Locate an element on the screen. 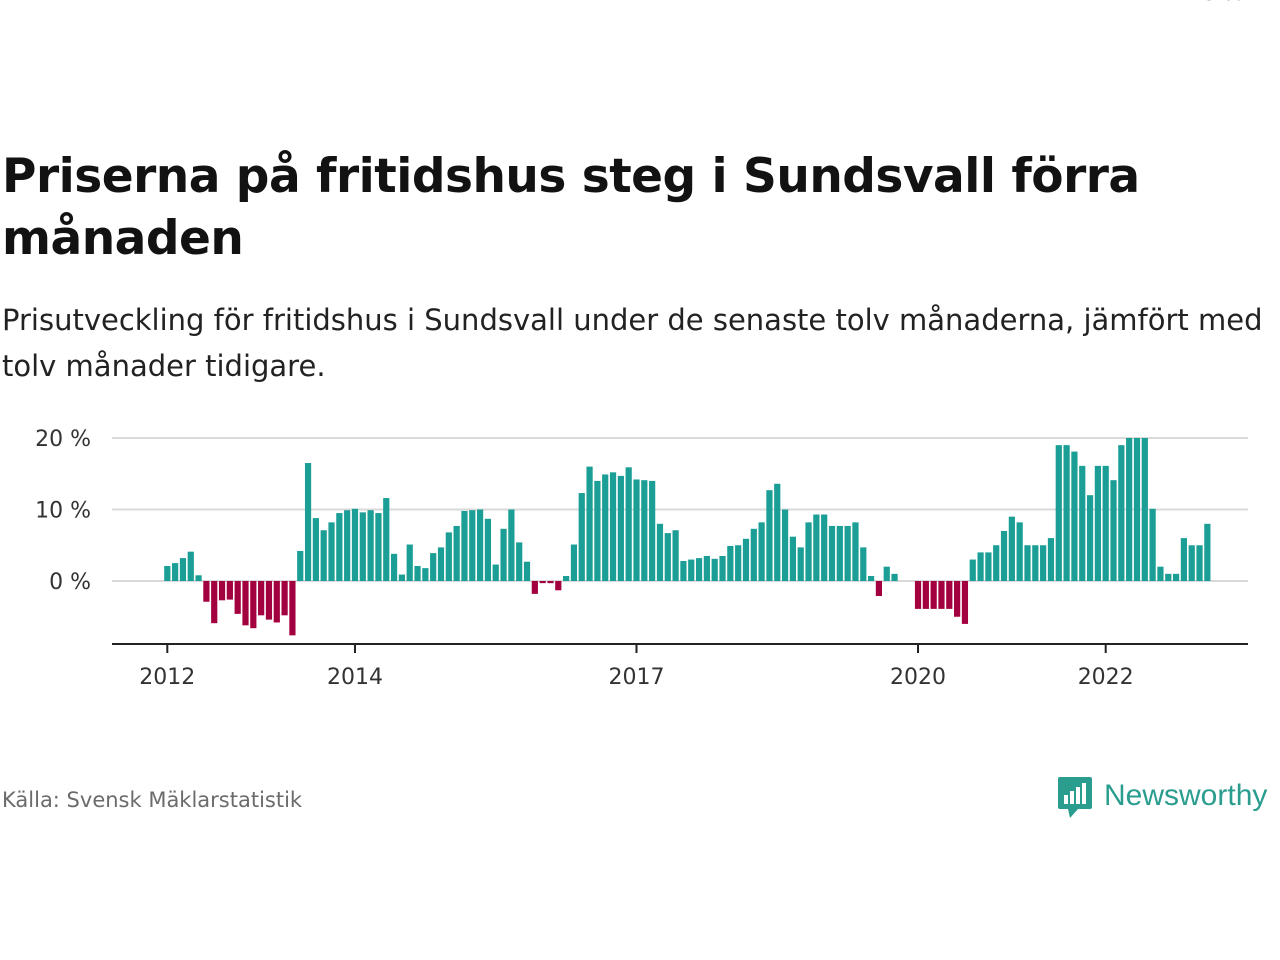  y-axis-labels: 0 % 10 % 20 % is located at coordinates (63, 511).